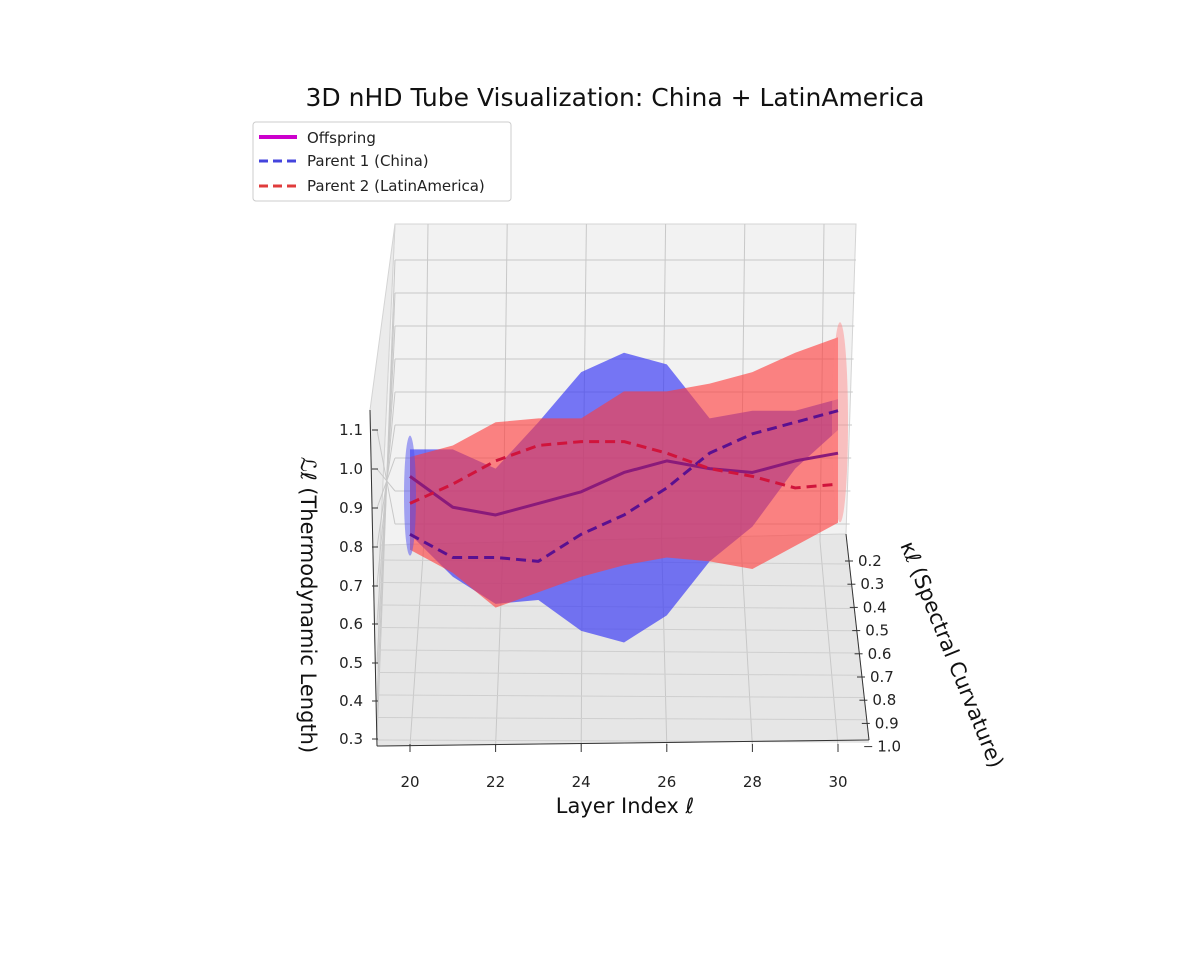 The height and width of the screenshot is (960, 1200). I want to click on z-tick-label: 0.4, so click(351, 701).